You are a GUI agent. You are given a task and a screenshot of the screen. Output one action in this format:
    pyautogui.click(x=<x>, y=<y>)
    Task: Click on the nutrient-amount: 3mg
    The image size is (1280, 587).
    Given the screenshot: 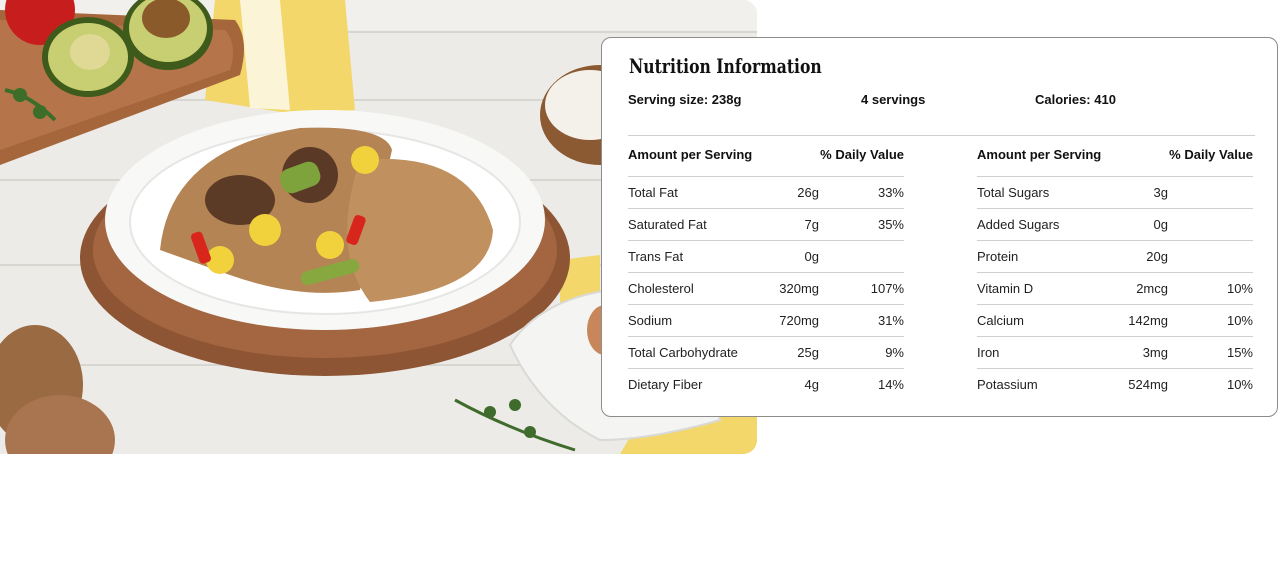 What is the action you would take?
    pyautogui.click(x=1155, y=352)
    